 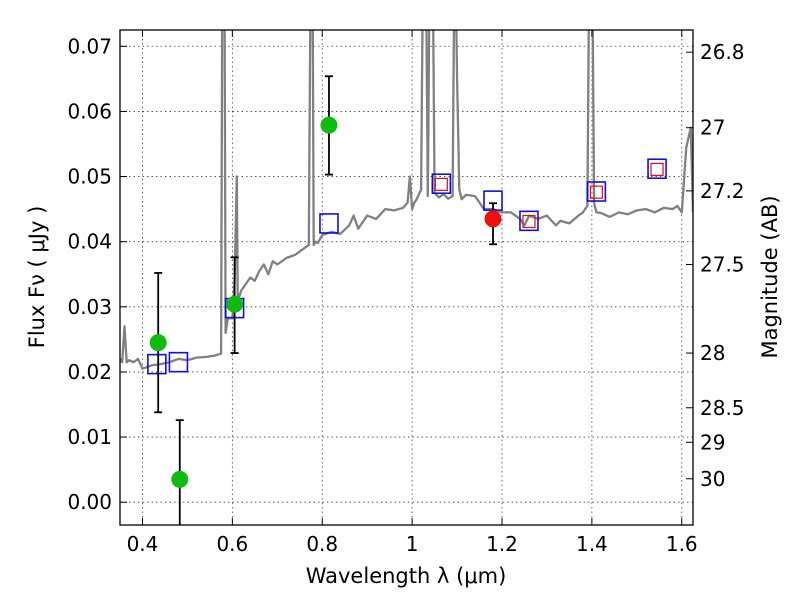 What do you see at coordinates (712, 353) in the screenshot?
I see `y2-tick-label: 28` at bounding box center [712, 353].